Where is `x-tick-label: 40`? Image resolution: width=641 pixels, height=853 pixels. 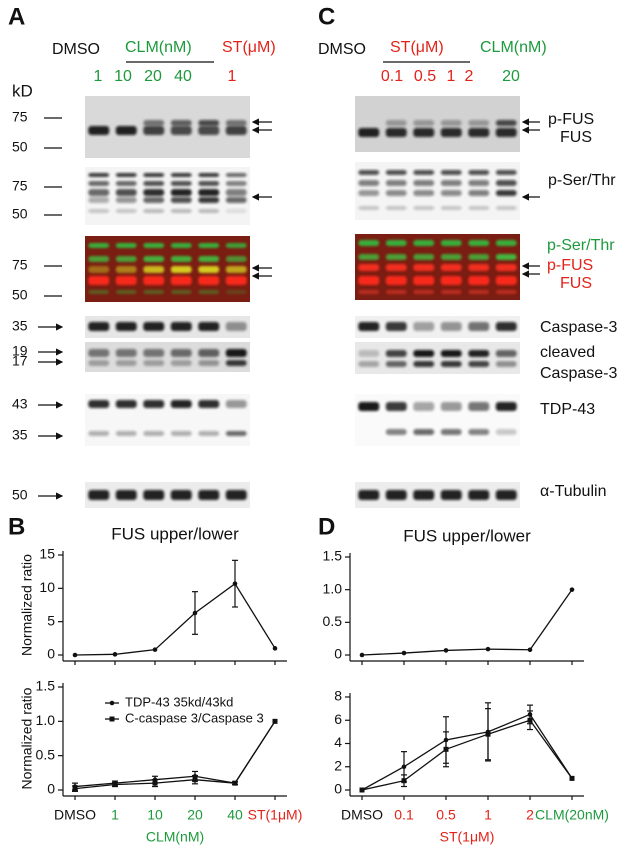 x-tick-label: 40 is located at coordinates (235, 815).